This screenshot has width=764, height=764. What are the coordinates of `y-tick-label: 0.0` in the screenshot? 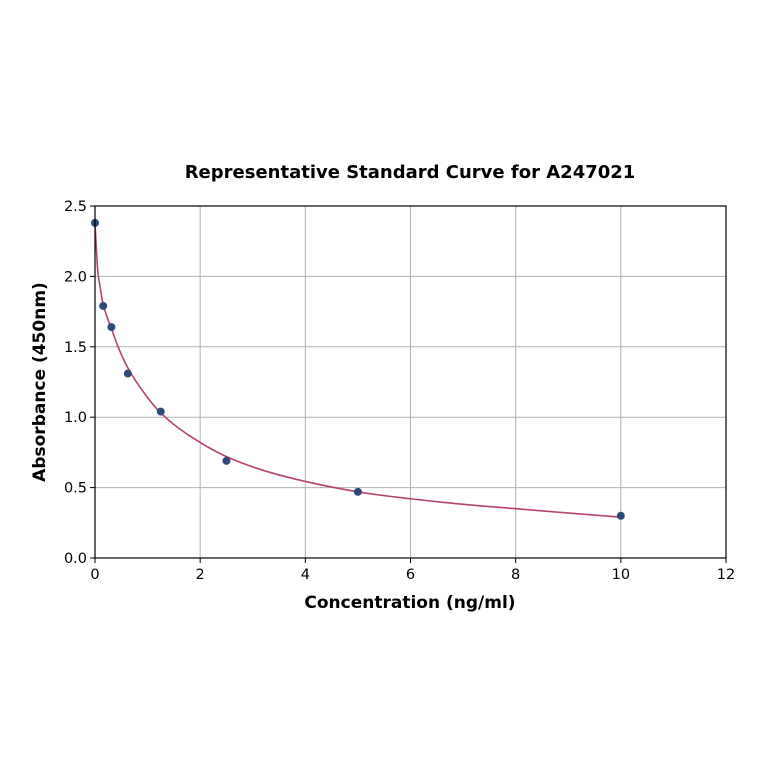 It's located at (75, 559).